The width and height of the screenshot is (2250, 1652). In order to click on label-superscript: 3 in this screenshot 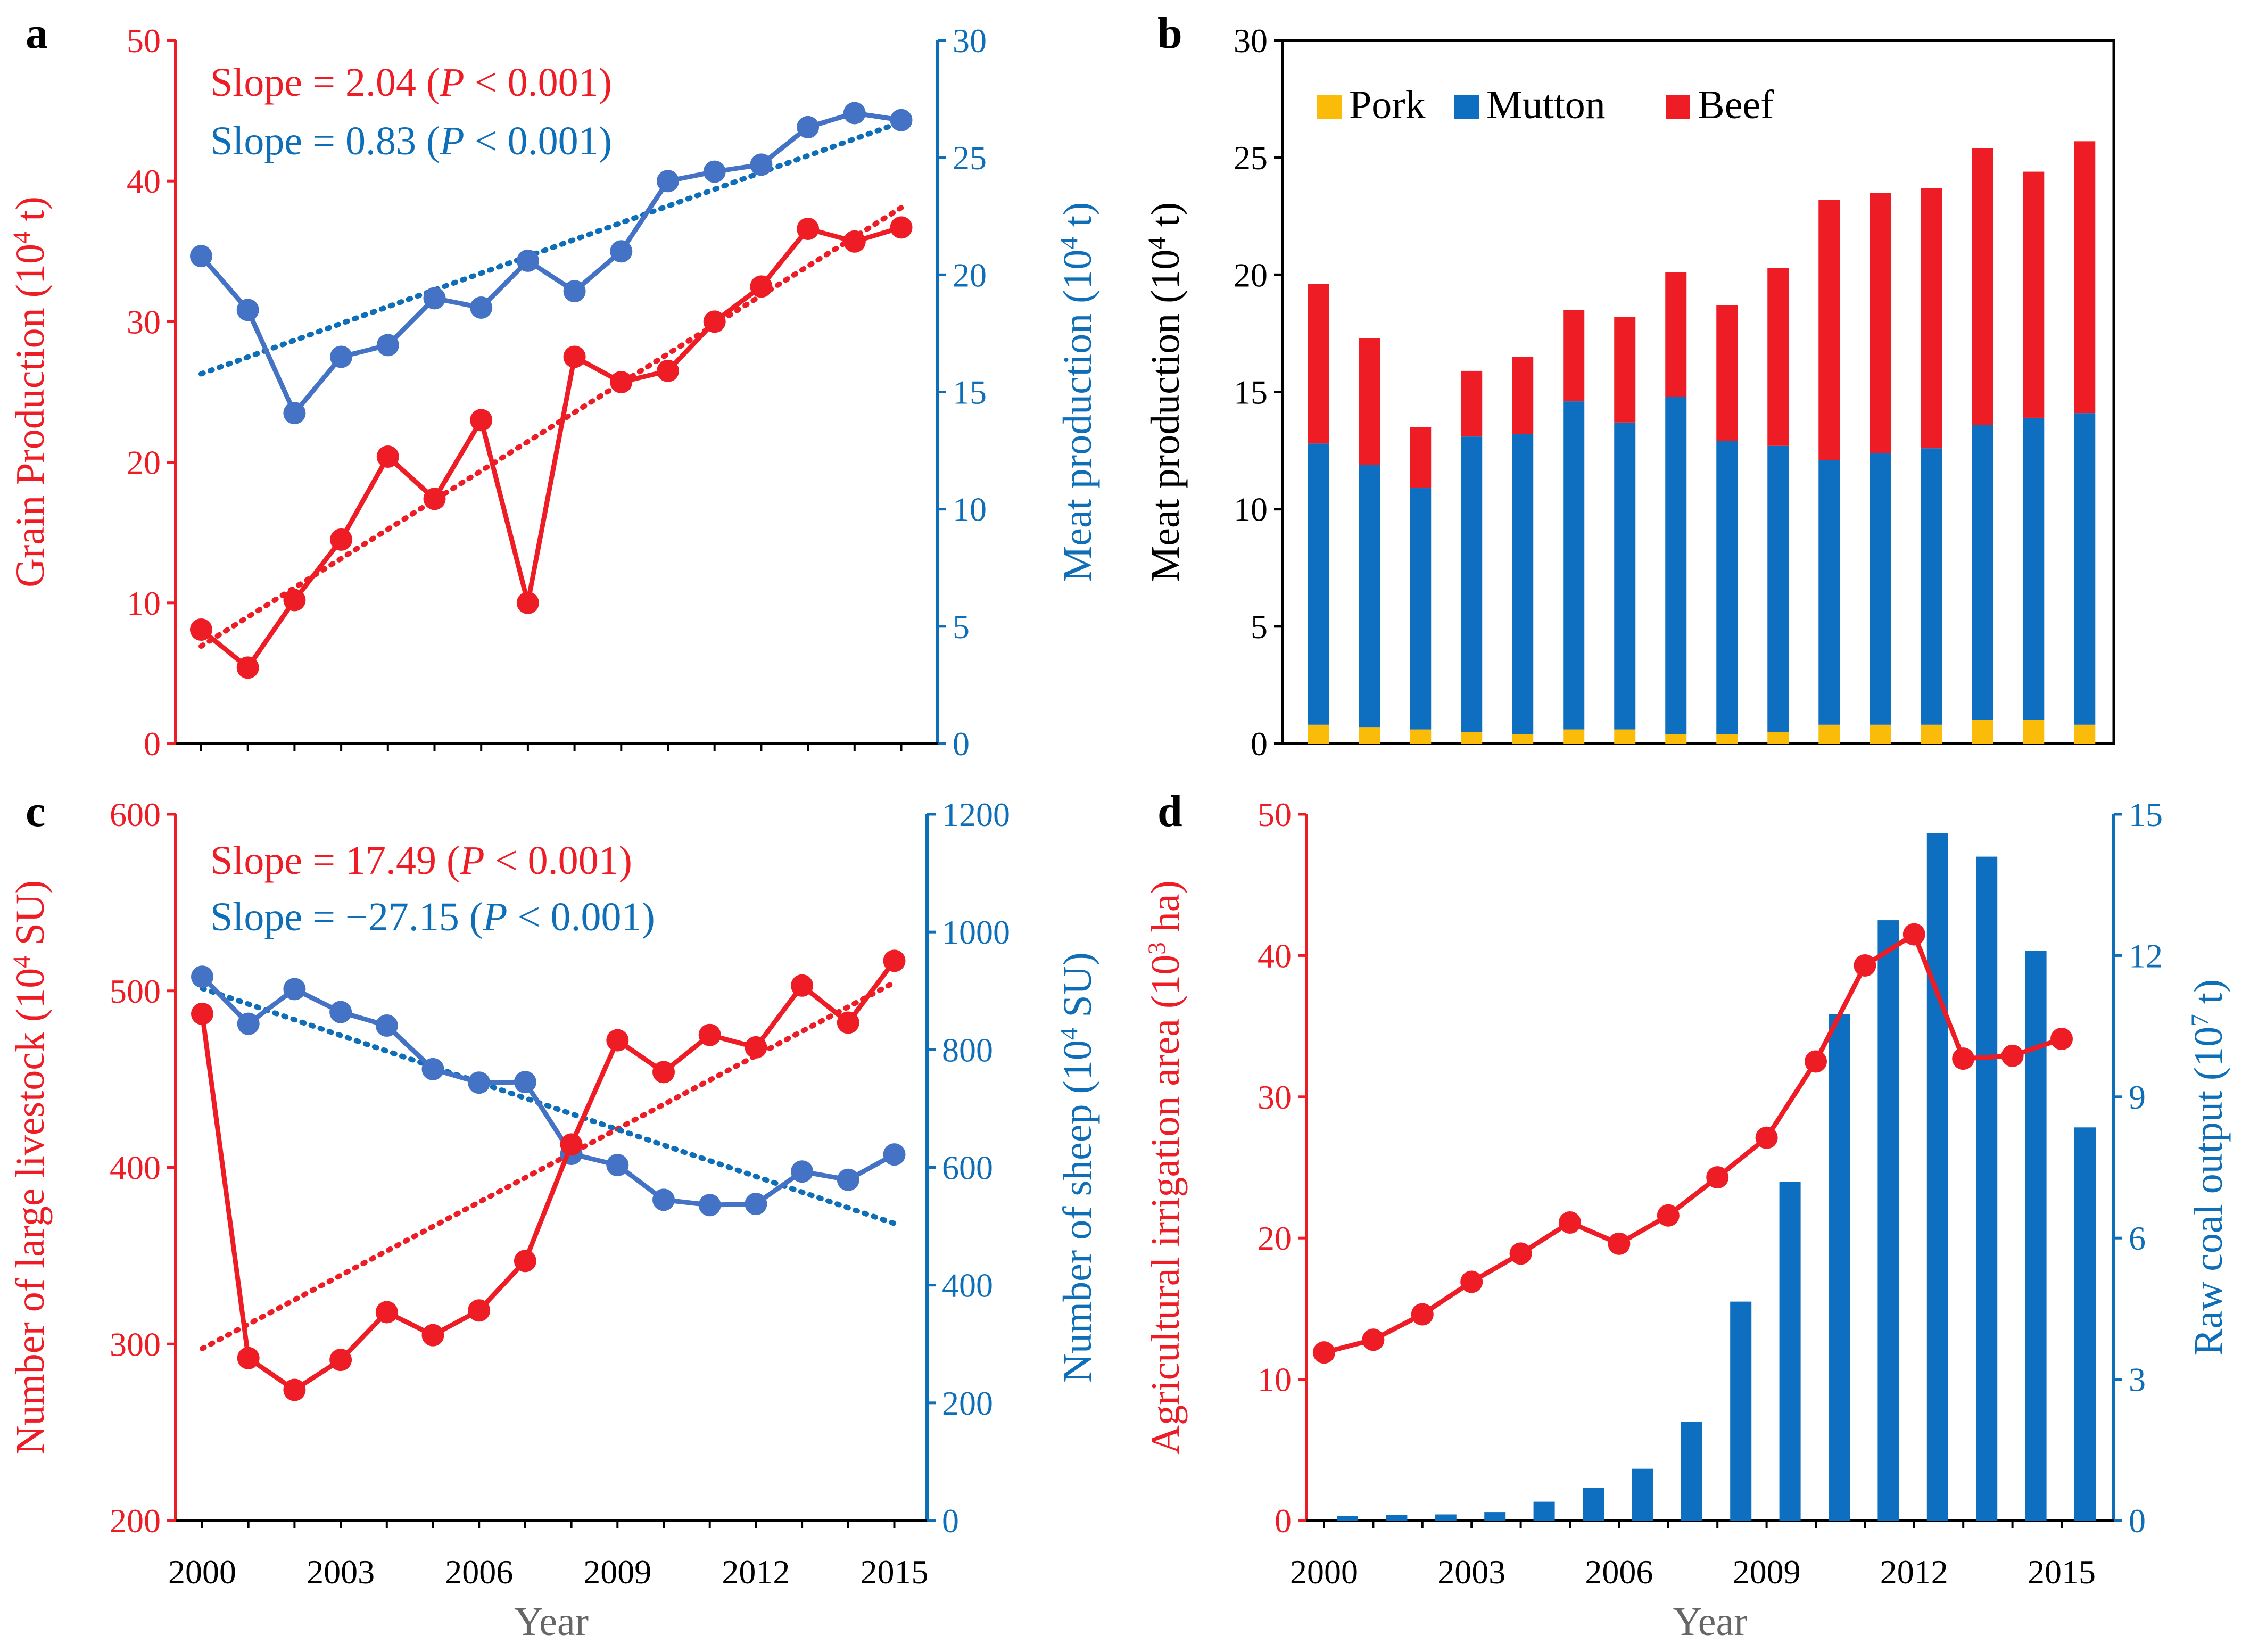, I will do `click(1157, 948)`.